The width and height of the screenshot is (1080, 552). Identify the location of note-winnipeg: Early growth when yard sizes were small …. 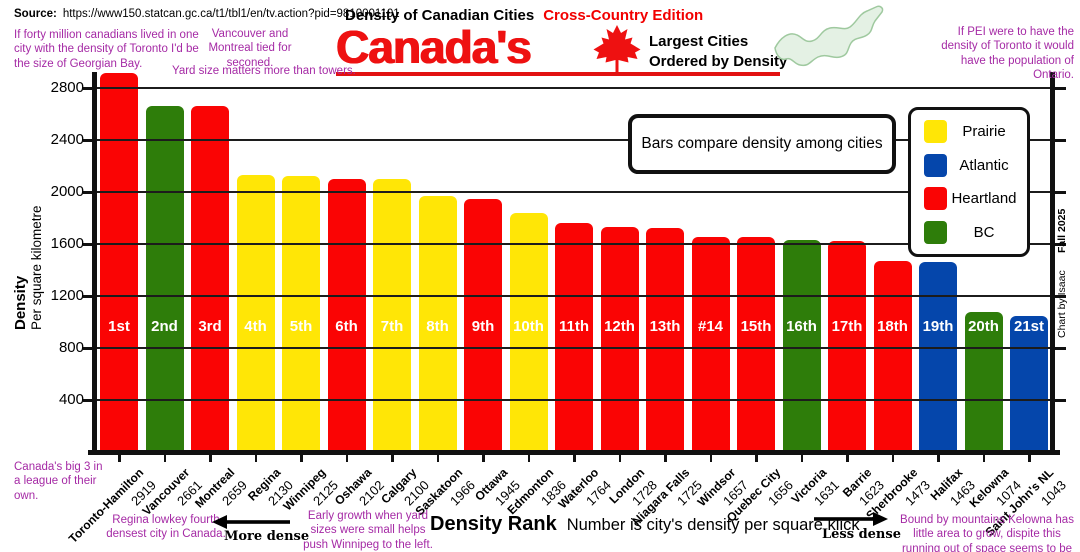
(368, 530).